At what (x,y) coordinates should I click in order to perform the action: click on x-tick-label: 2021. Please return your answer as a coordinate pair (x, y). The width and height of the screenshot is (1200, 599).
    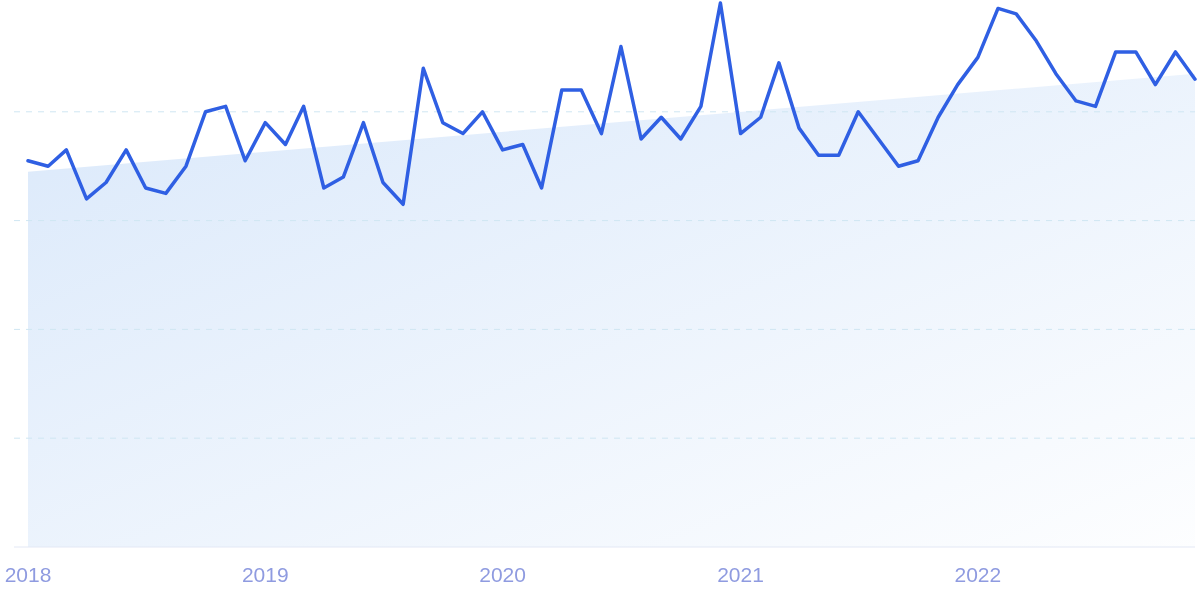
    Looking at the image, I should click on (740, 574).